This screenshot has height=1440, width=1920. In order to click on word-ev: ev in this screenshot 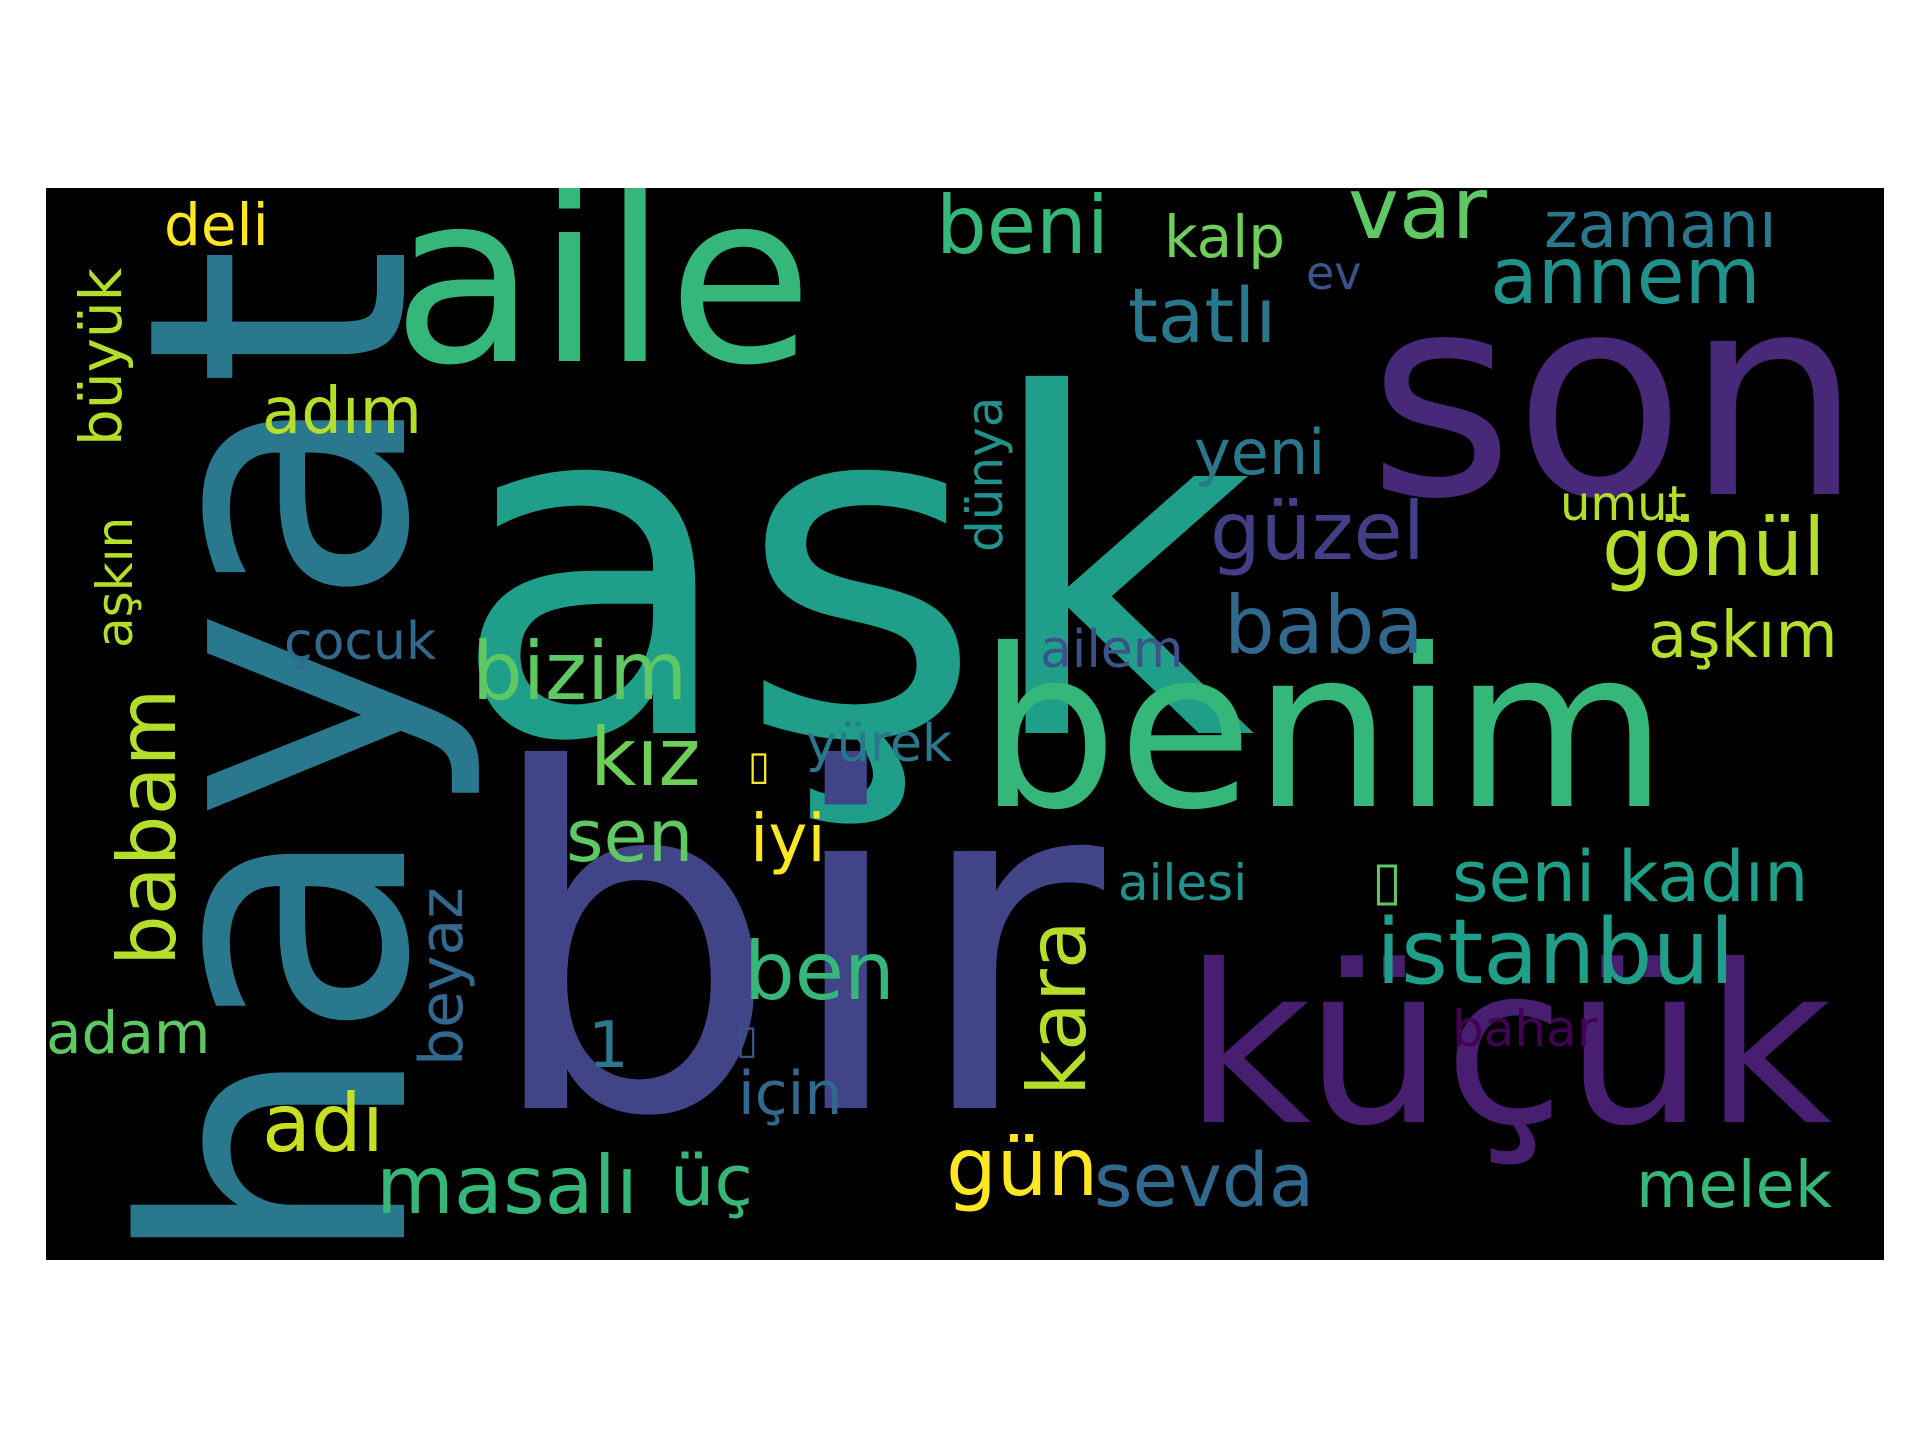, I will do `click(1334, 273)`.